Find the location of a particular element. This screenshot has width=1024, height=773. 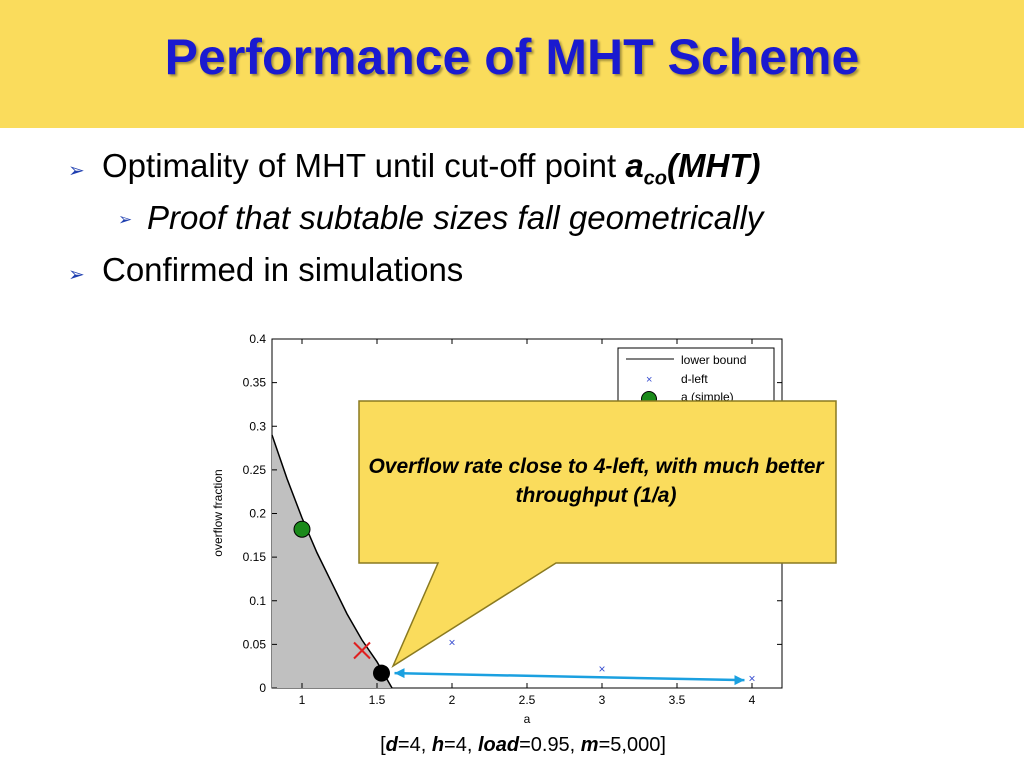

y-tick-label: 0.15 is located at coordinates (255, 557).